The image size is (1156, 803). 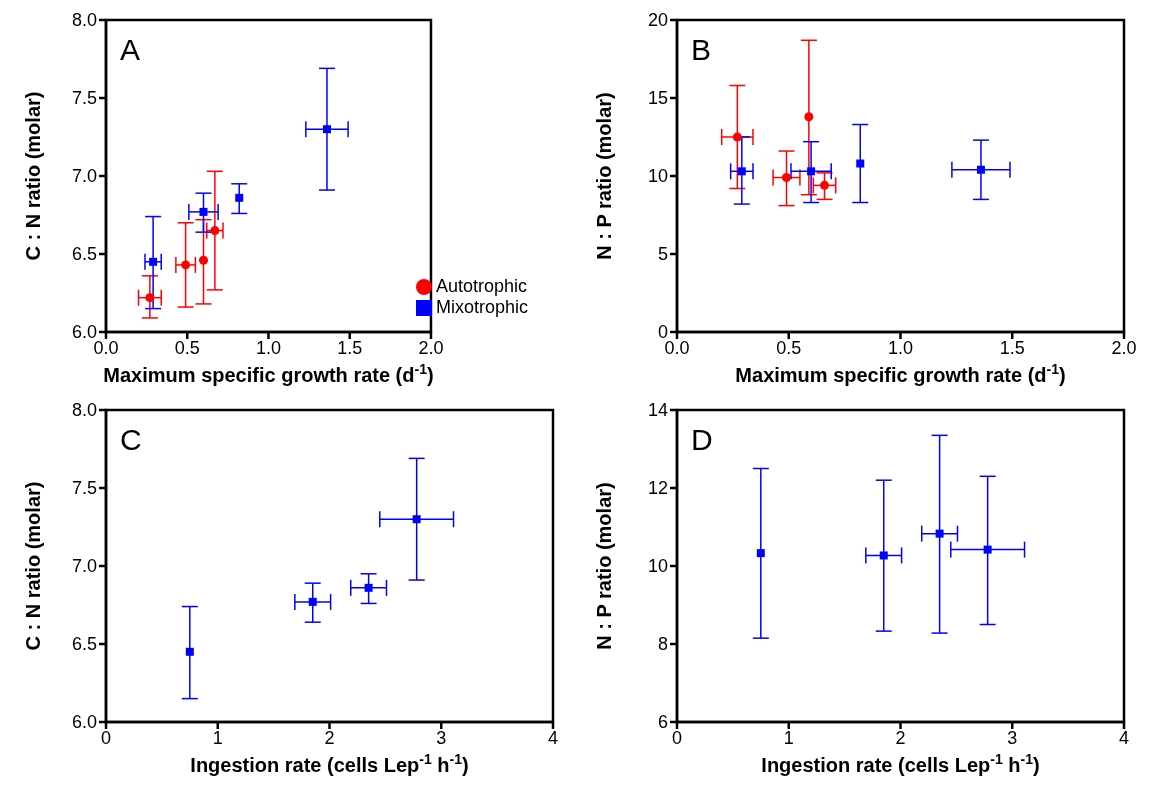 I want to click on y-tick-label: 5, so click(x=662, y=254).